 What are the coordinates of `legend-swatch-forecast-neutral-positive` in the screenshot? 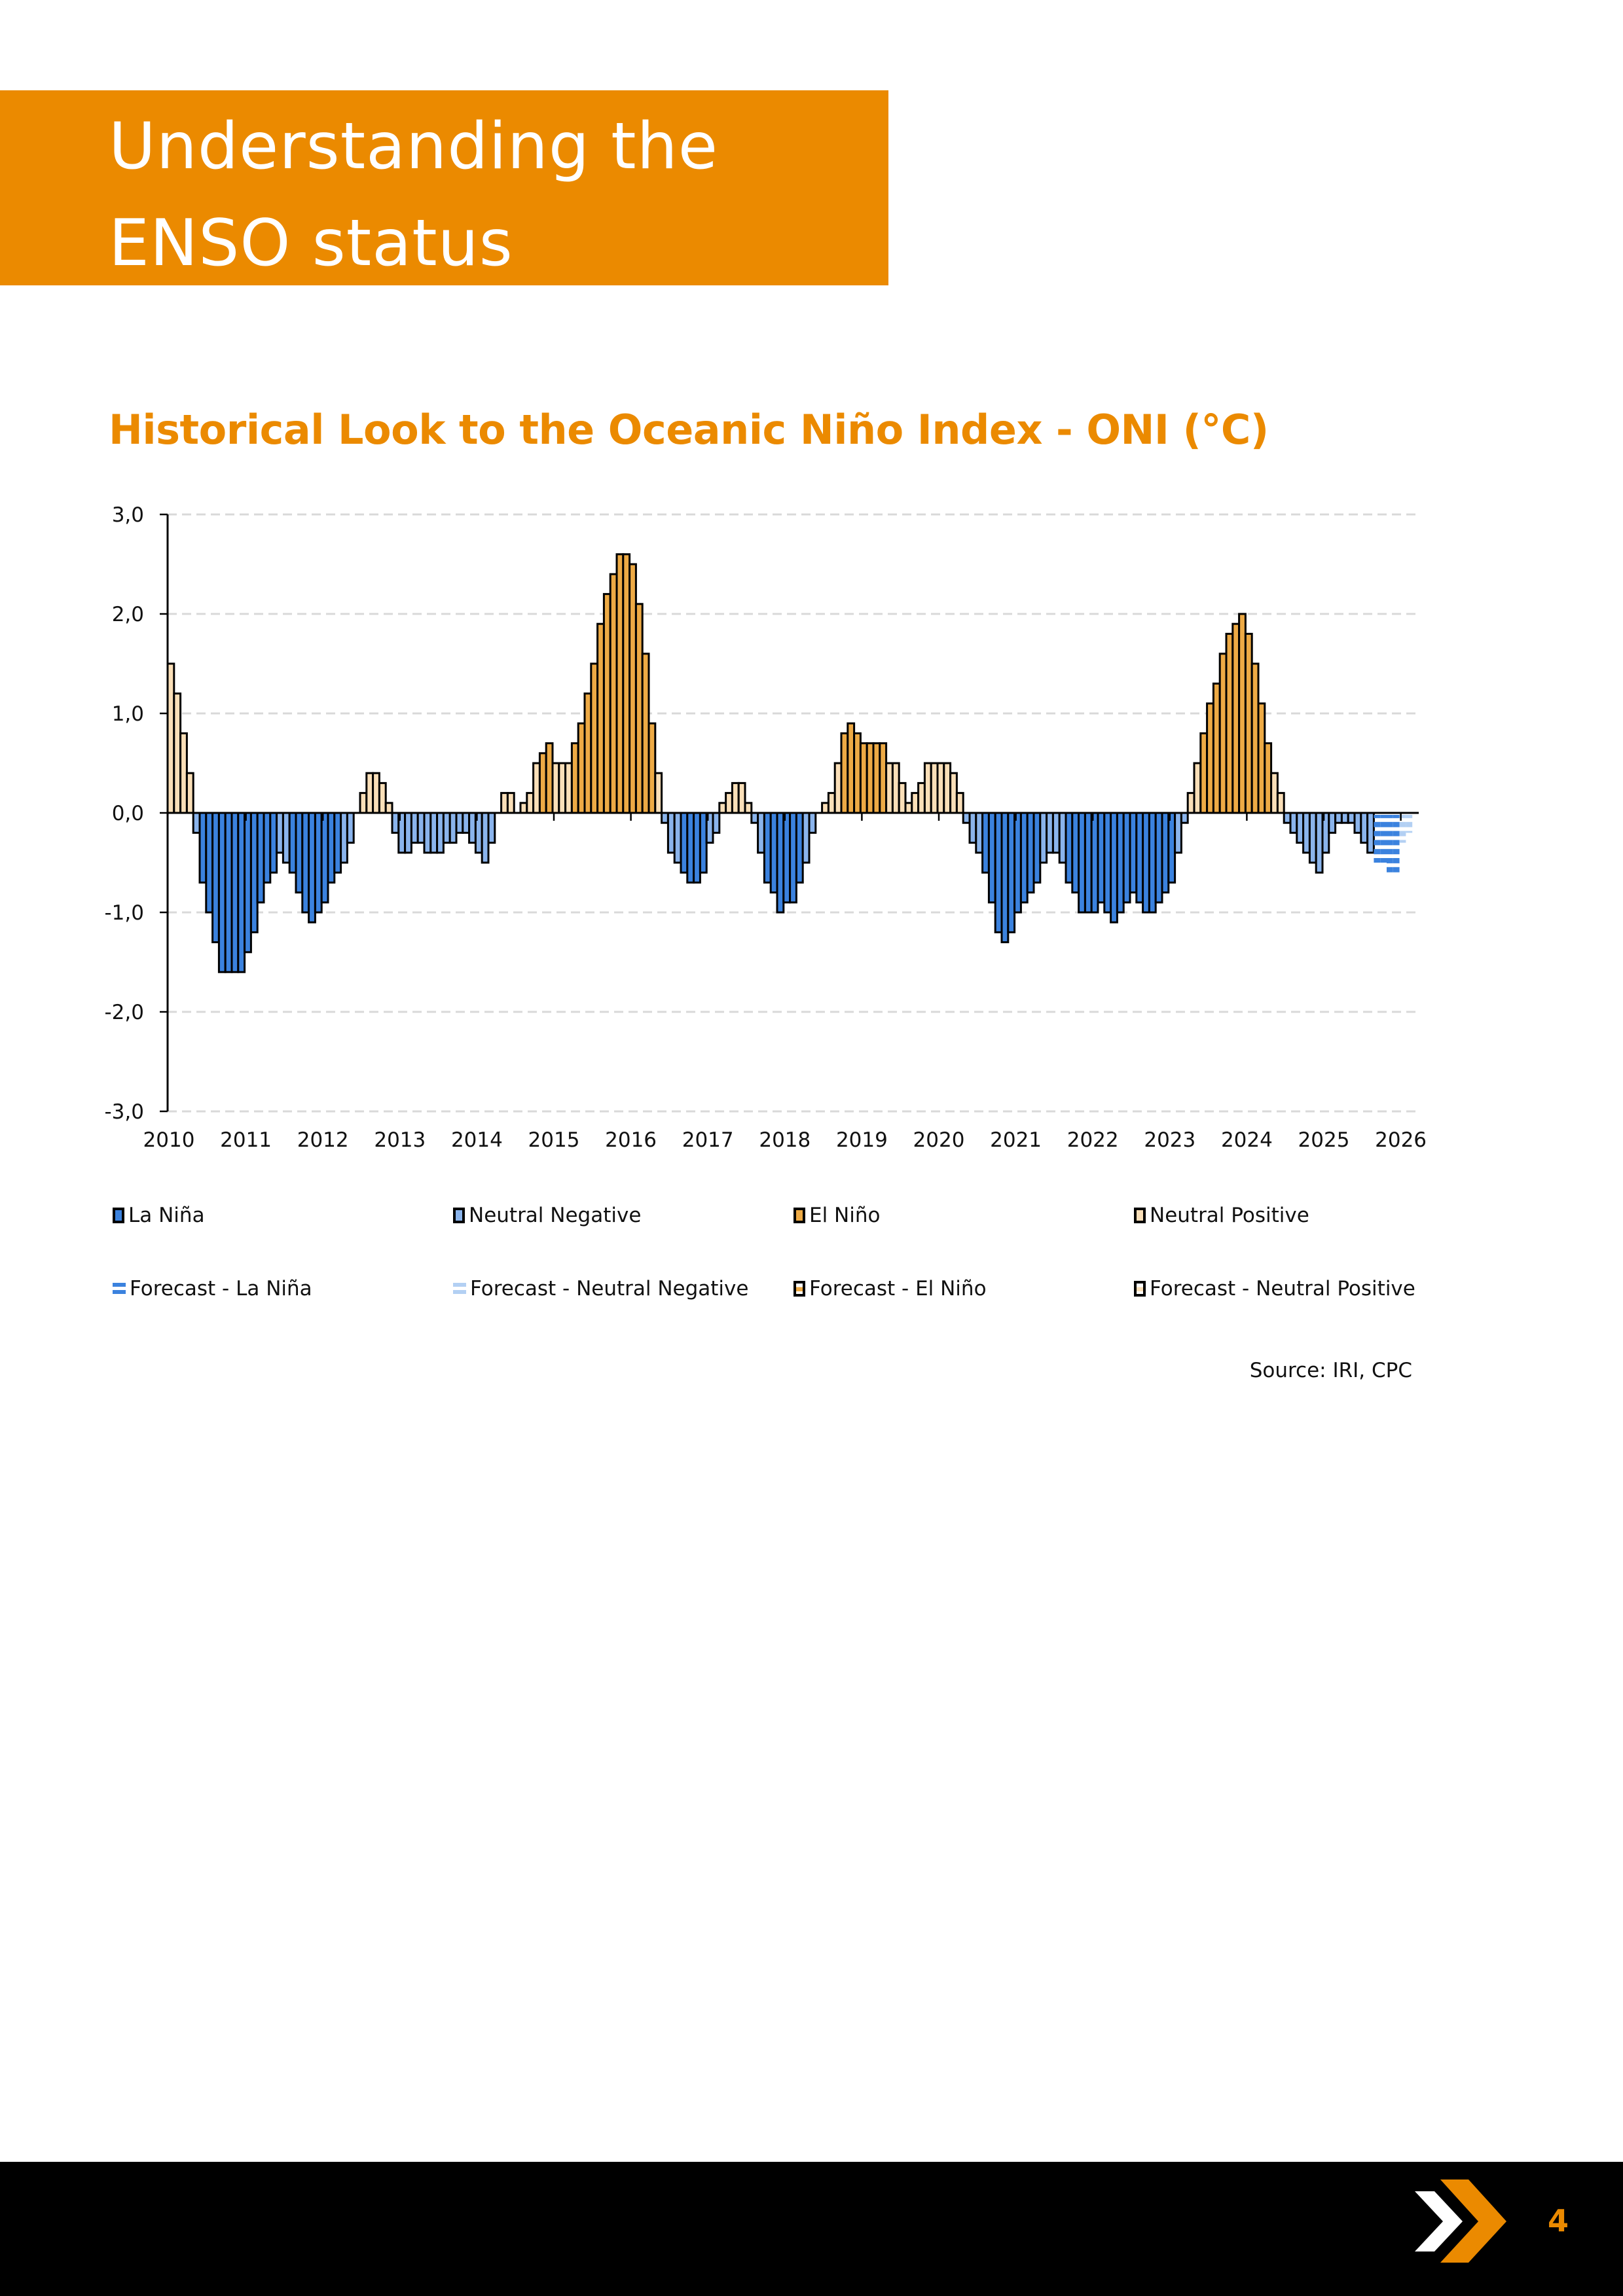 It's located at (1140, 1289).